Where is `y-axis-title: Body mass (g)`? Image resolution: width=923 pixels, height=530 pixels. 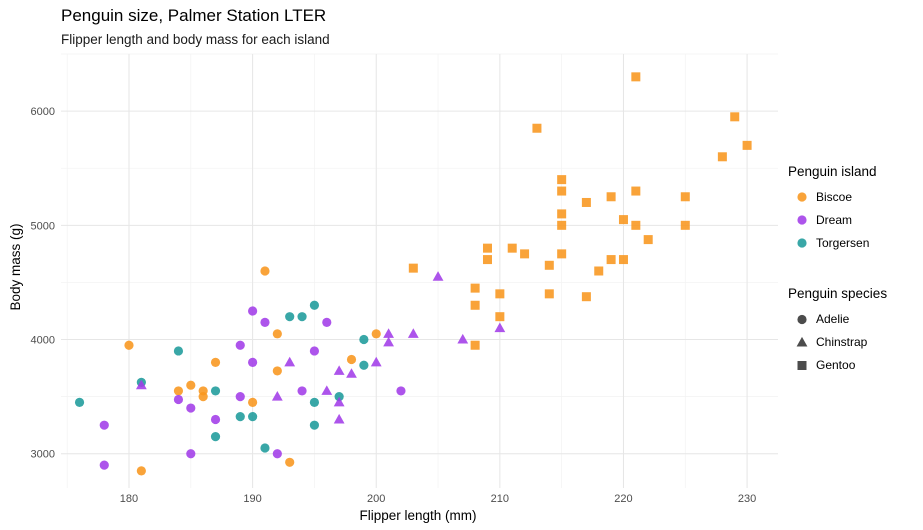 y-axis-title: Body mass (g) is located at coordinates (15, 266).